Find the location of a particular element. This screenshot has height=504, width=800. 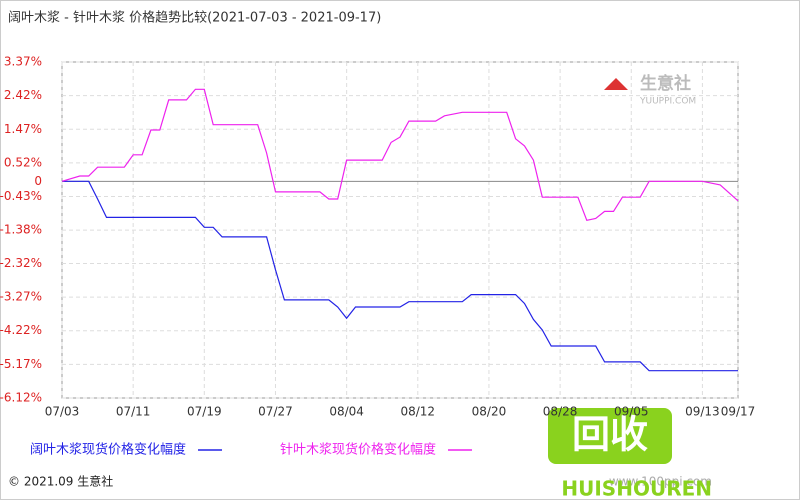

y-tick-label: -5.17% is located at coordinates (21, 364).